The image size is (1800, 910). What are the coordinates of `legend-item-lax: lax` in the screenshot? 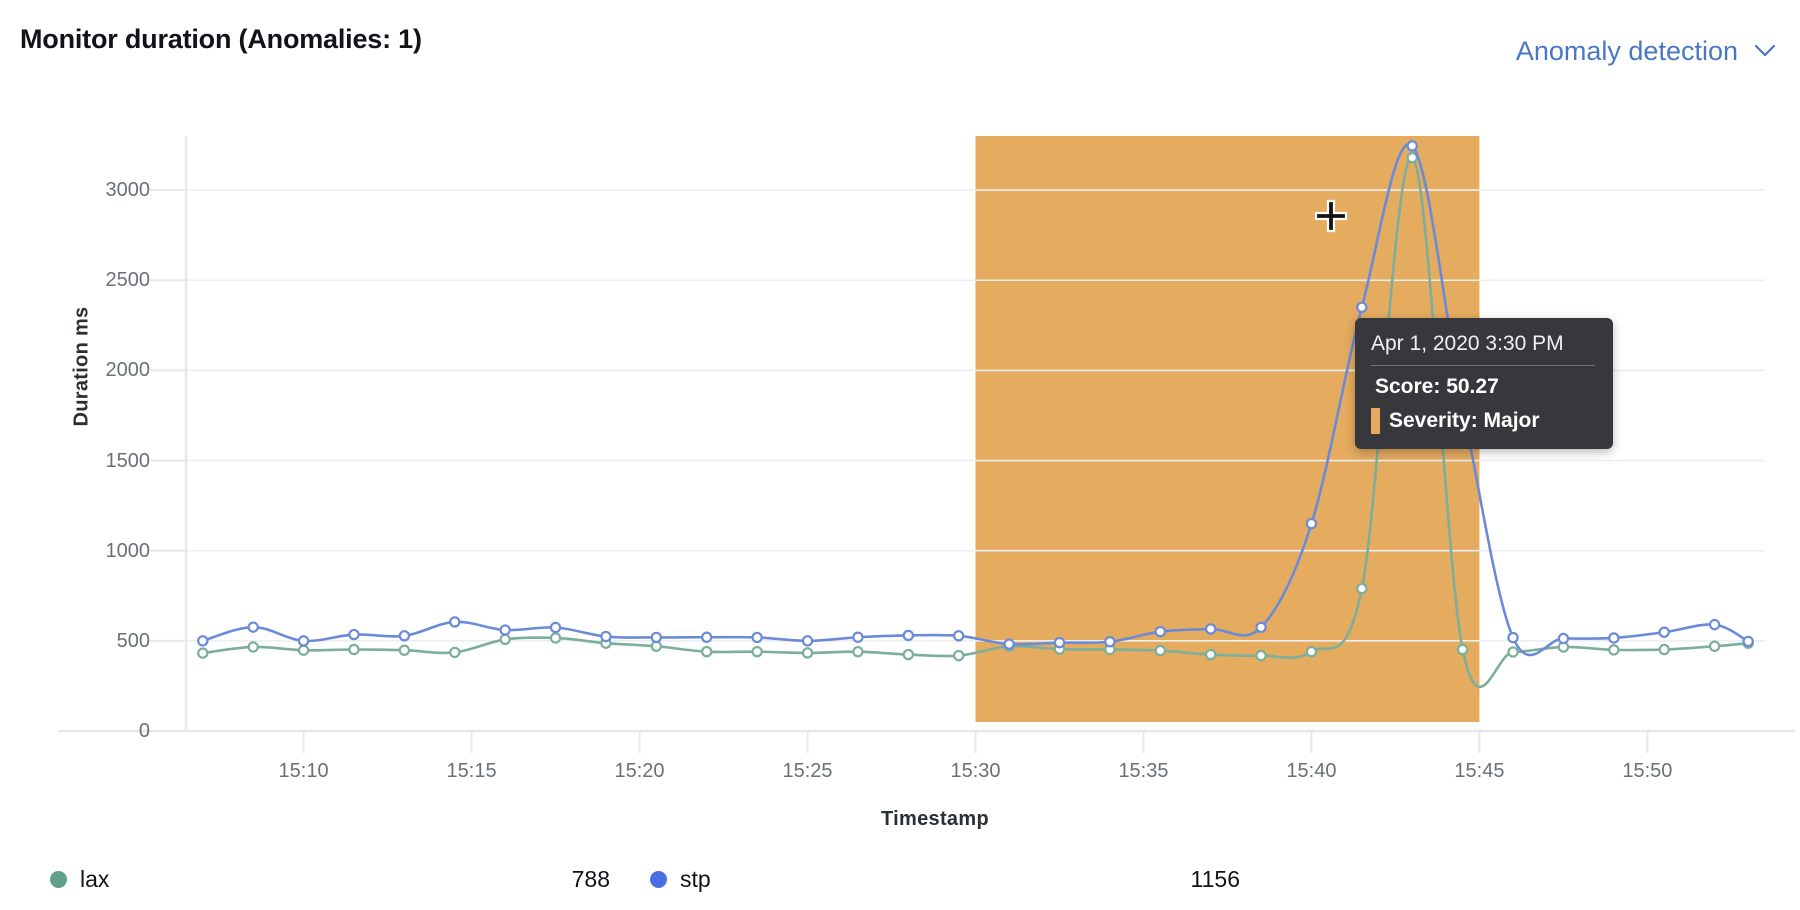 It's located at (79, 879).